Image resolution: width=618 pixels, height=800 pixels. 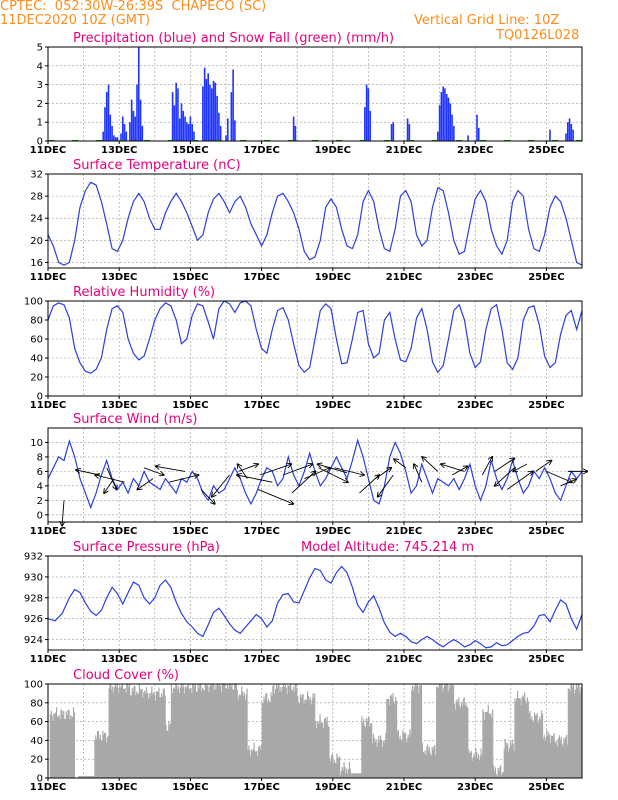 What do you see at coordinates (261, 659) in the screenshot?
I see `x-tick-label: 17DEC` at bounding box center [261, 659].